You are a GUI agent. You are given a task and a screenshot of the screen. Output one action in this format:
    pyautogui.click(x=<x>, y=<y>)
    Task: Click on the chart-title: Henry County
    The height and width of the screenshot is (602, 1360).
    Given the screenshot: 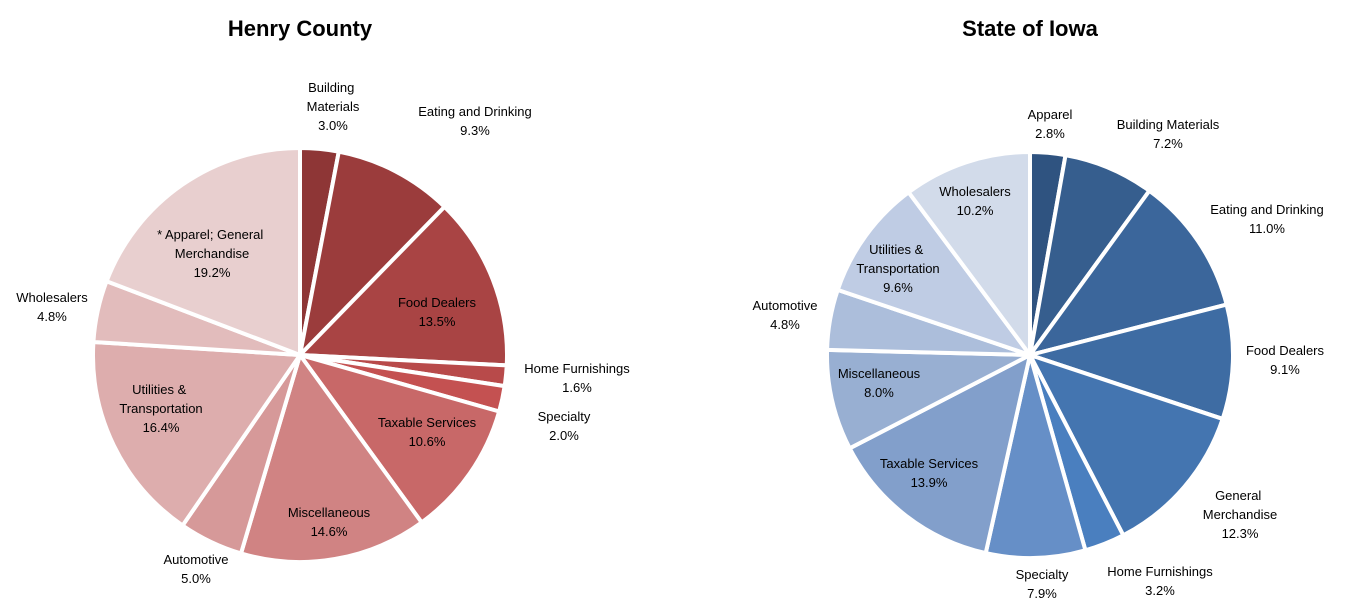 What is the action you would take?
    pyautogui.click(x=300, y=28)
    